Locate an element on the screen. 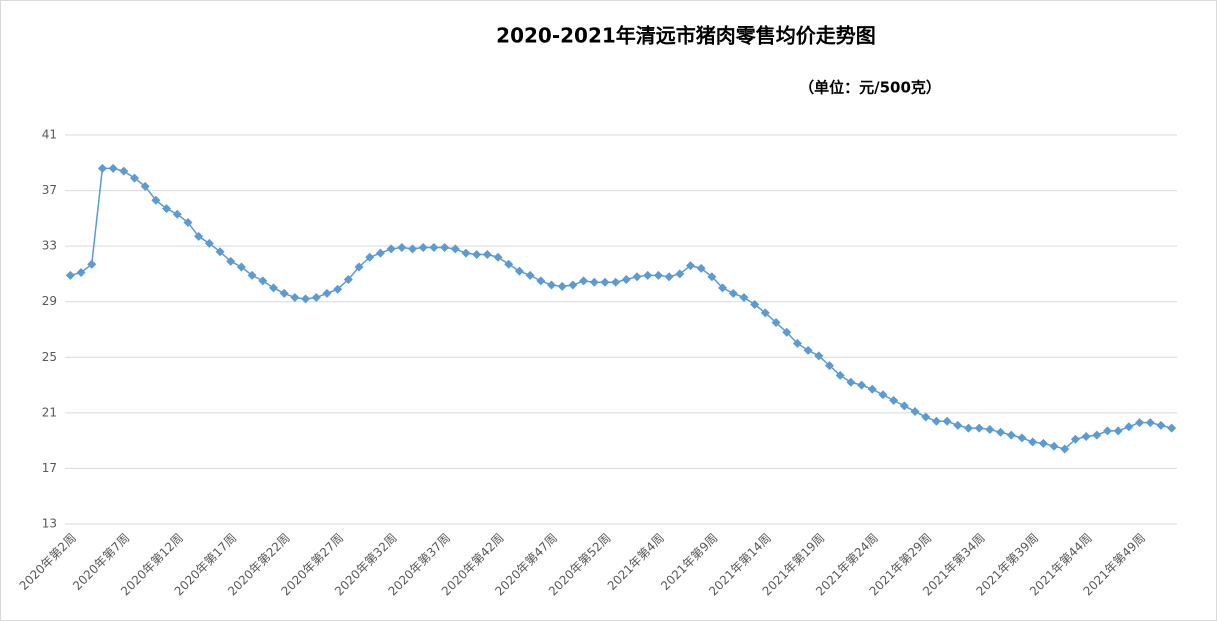 The height and width of the screenshot is (621, 1217). y-tick-label: 21 is located at coordinates (49, 412).